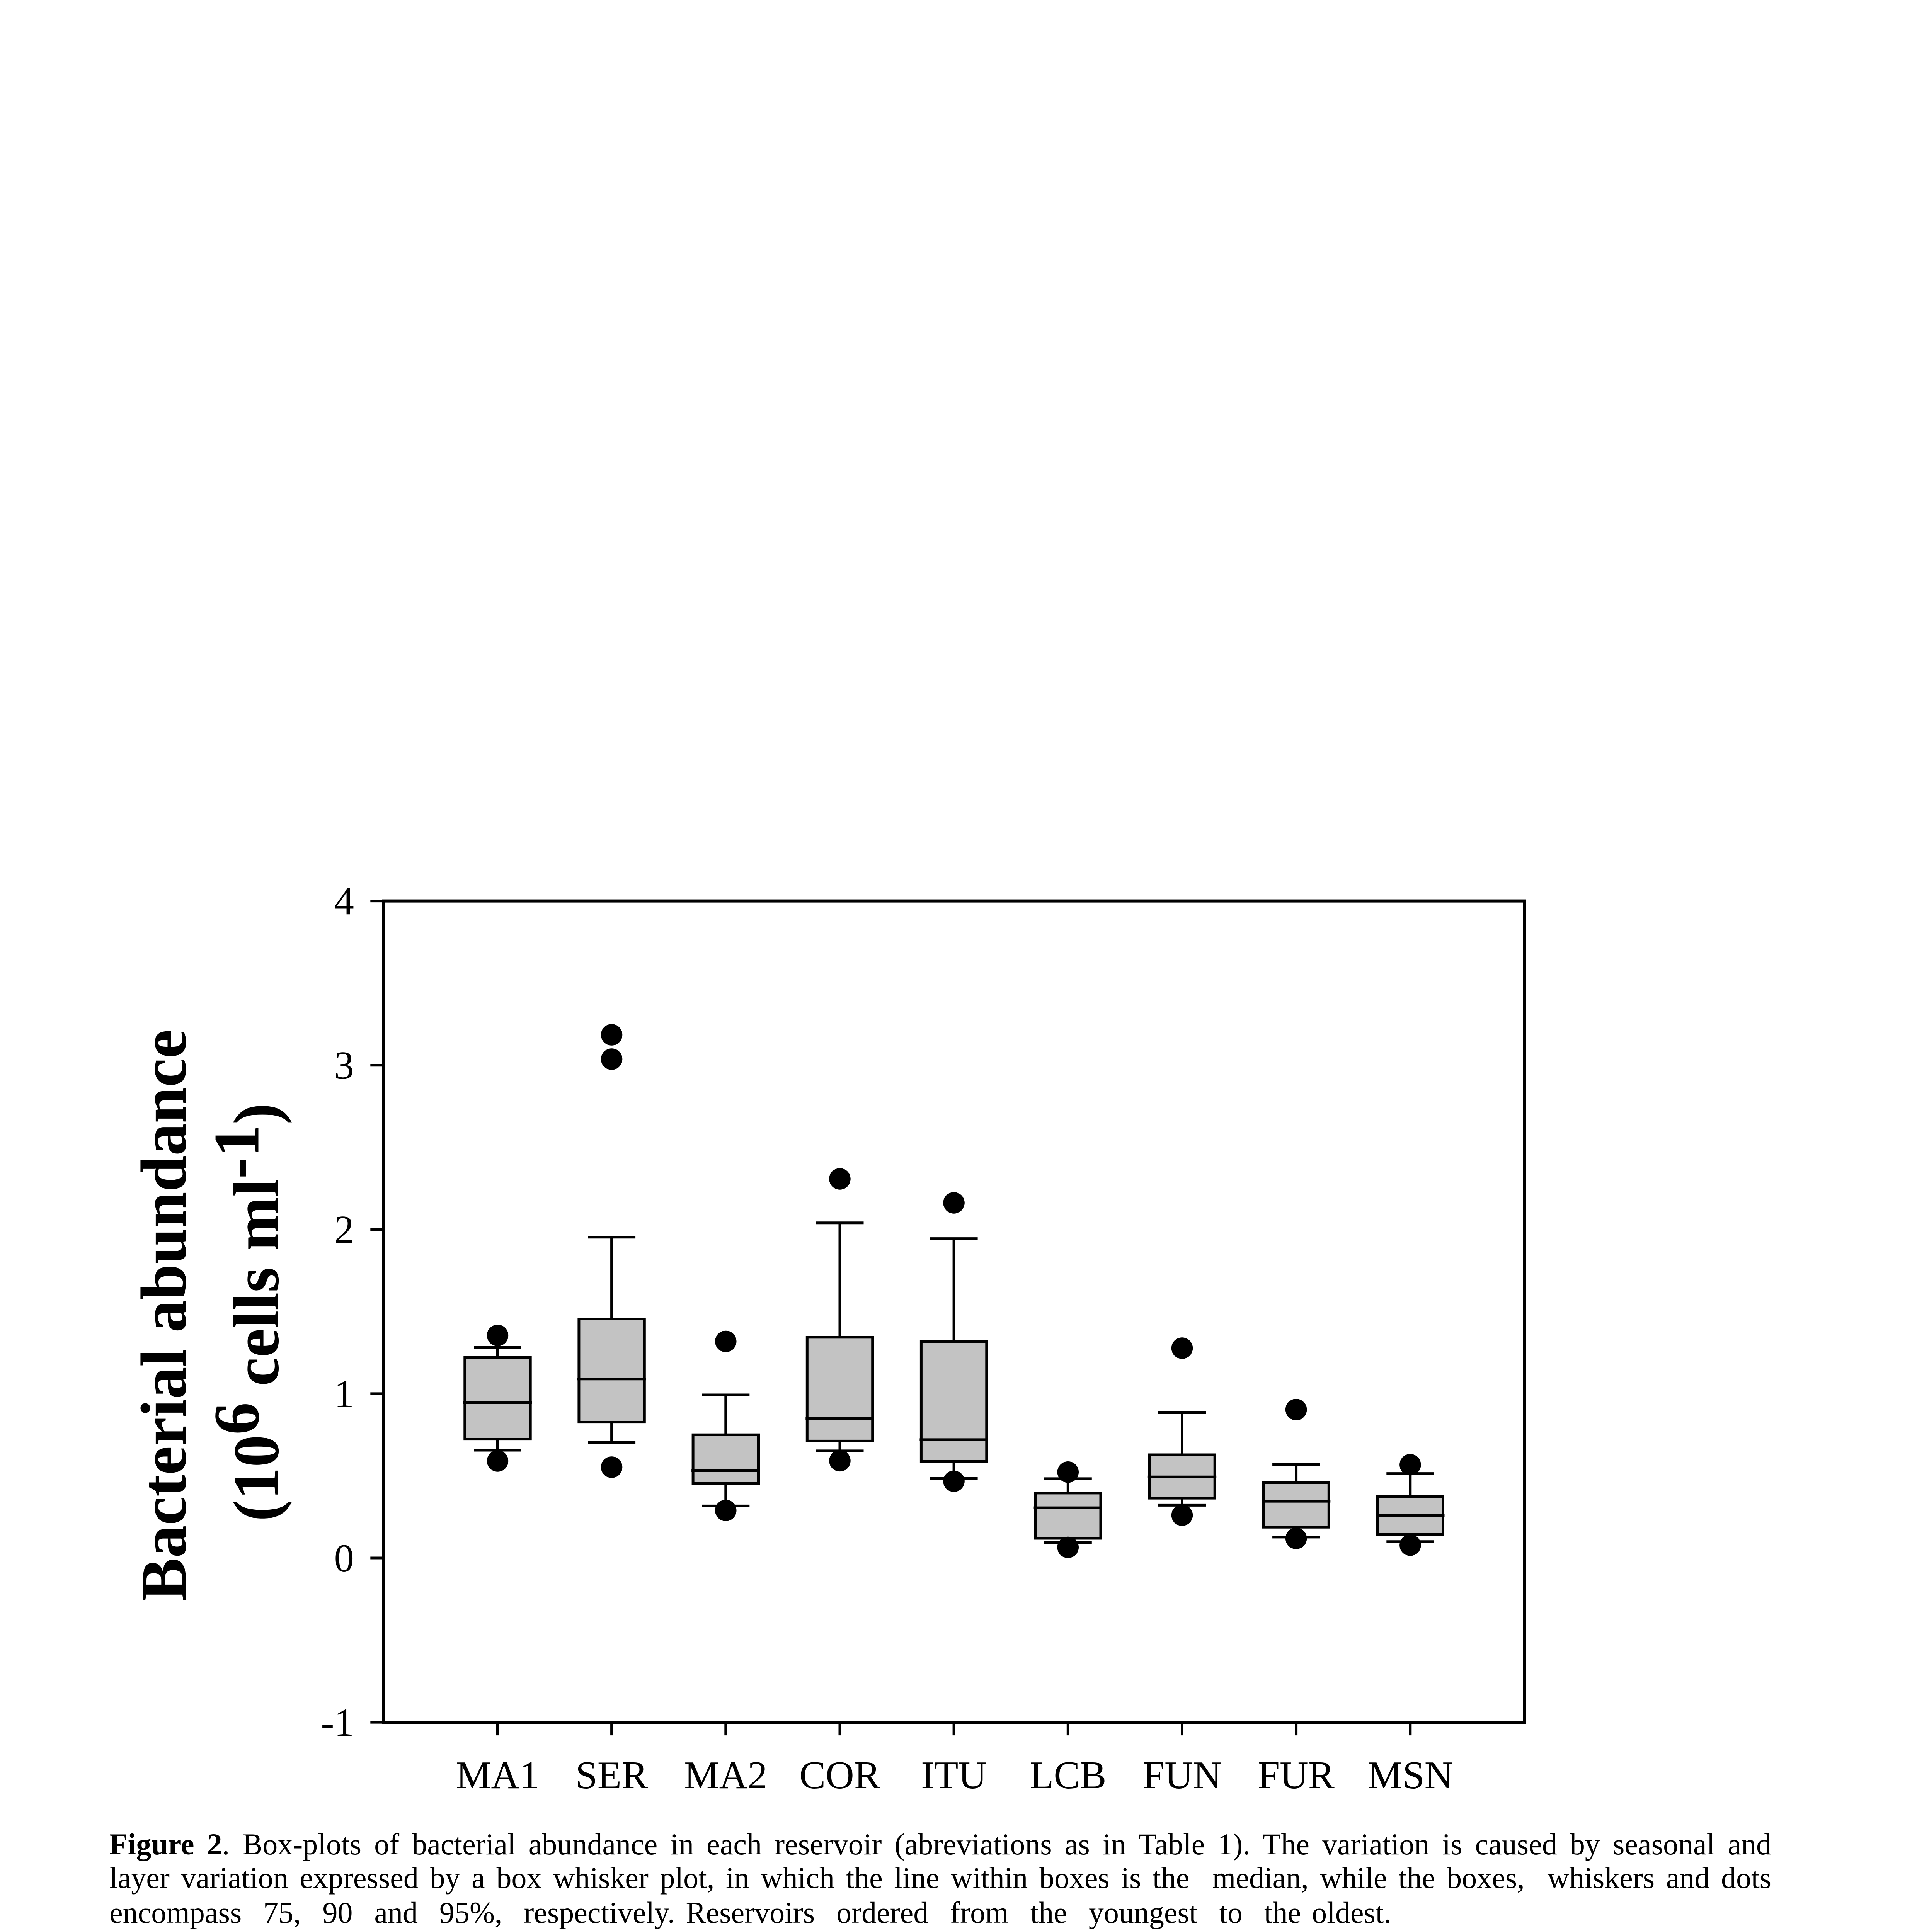  I want to click on svg-text: COR, so click(840, 1775).